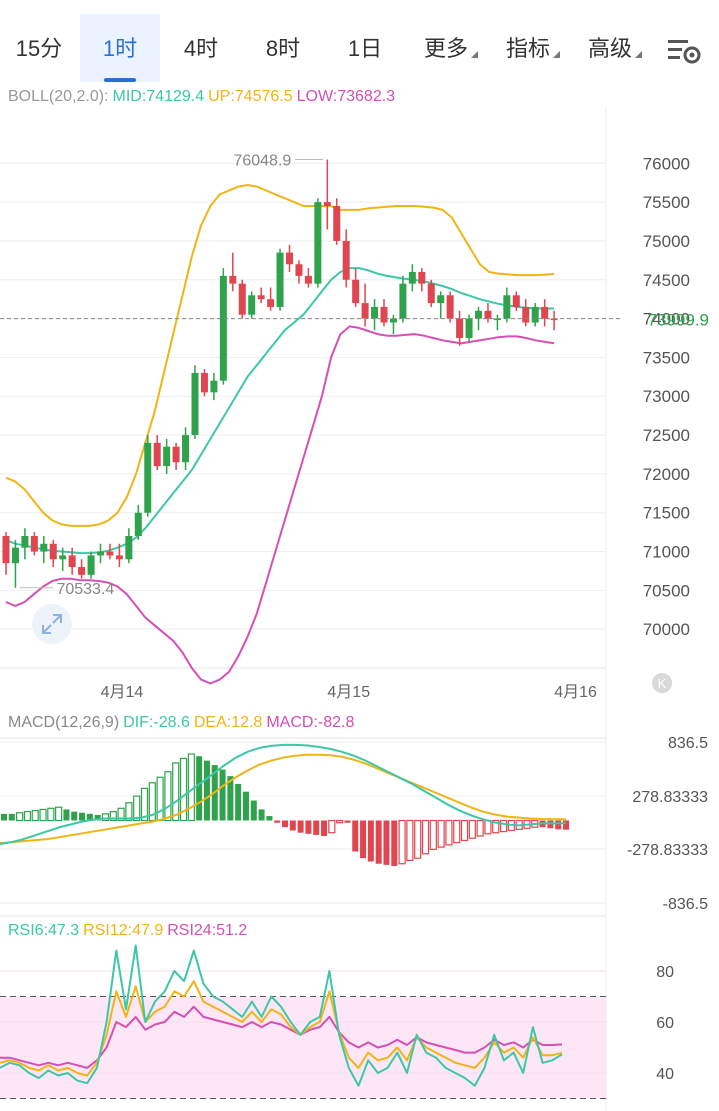 This screenshot has height=1111, width=719. Describe the element at coordinates (667, 850) in the screenshot. I see `macd-y-tick: -278.83333` at that location.